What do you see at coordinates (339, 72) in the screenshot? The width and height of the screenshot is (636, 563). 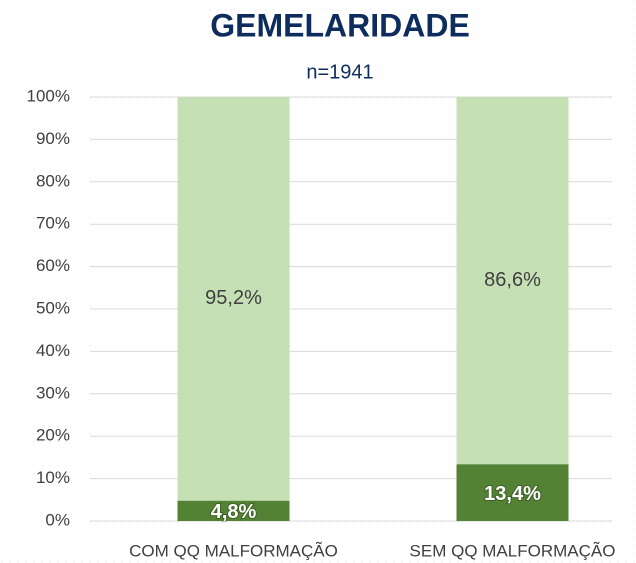 I see `chart-subtitle: n=1941` at bounding box center [339, 72].